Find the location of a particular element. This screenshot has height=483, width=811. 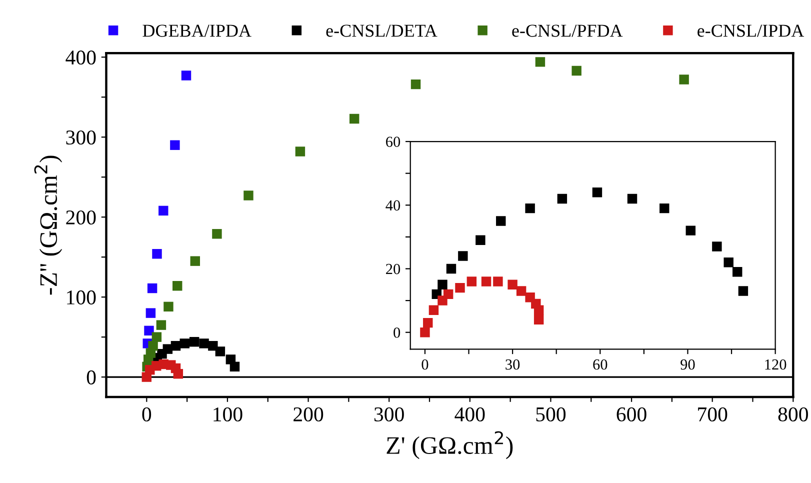

x-tick-label: 90 is located at coordinates (687, 364).